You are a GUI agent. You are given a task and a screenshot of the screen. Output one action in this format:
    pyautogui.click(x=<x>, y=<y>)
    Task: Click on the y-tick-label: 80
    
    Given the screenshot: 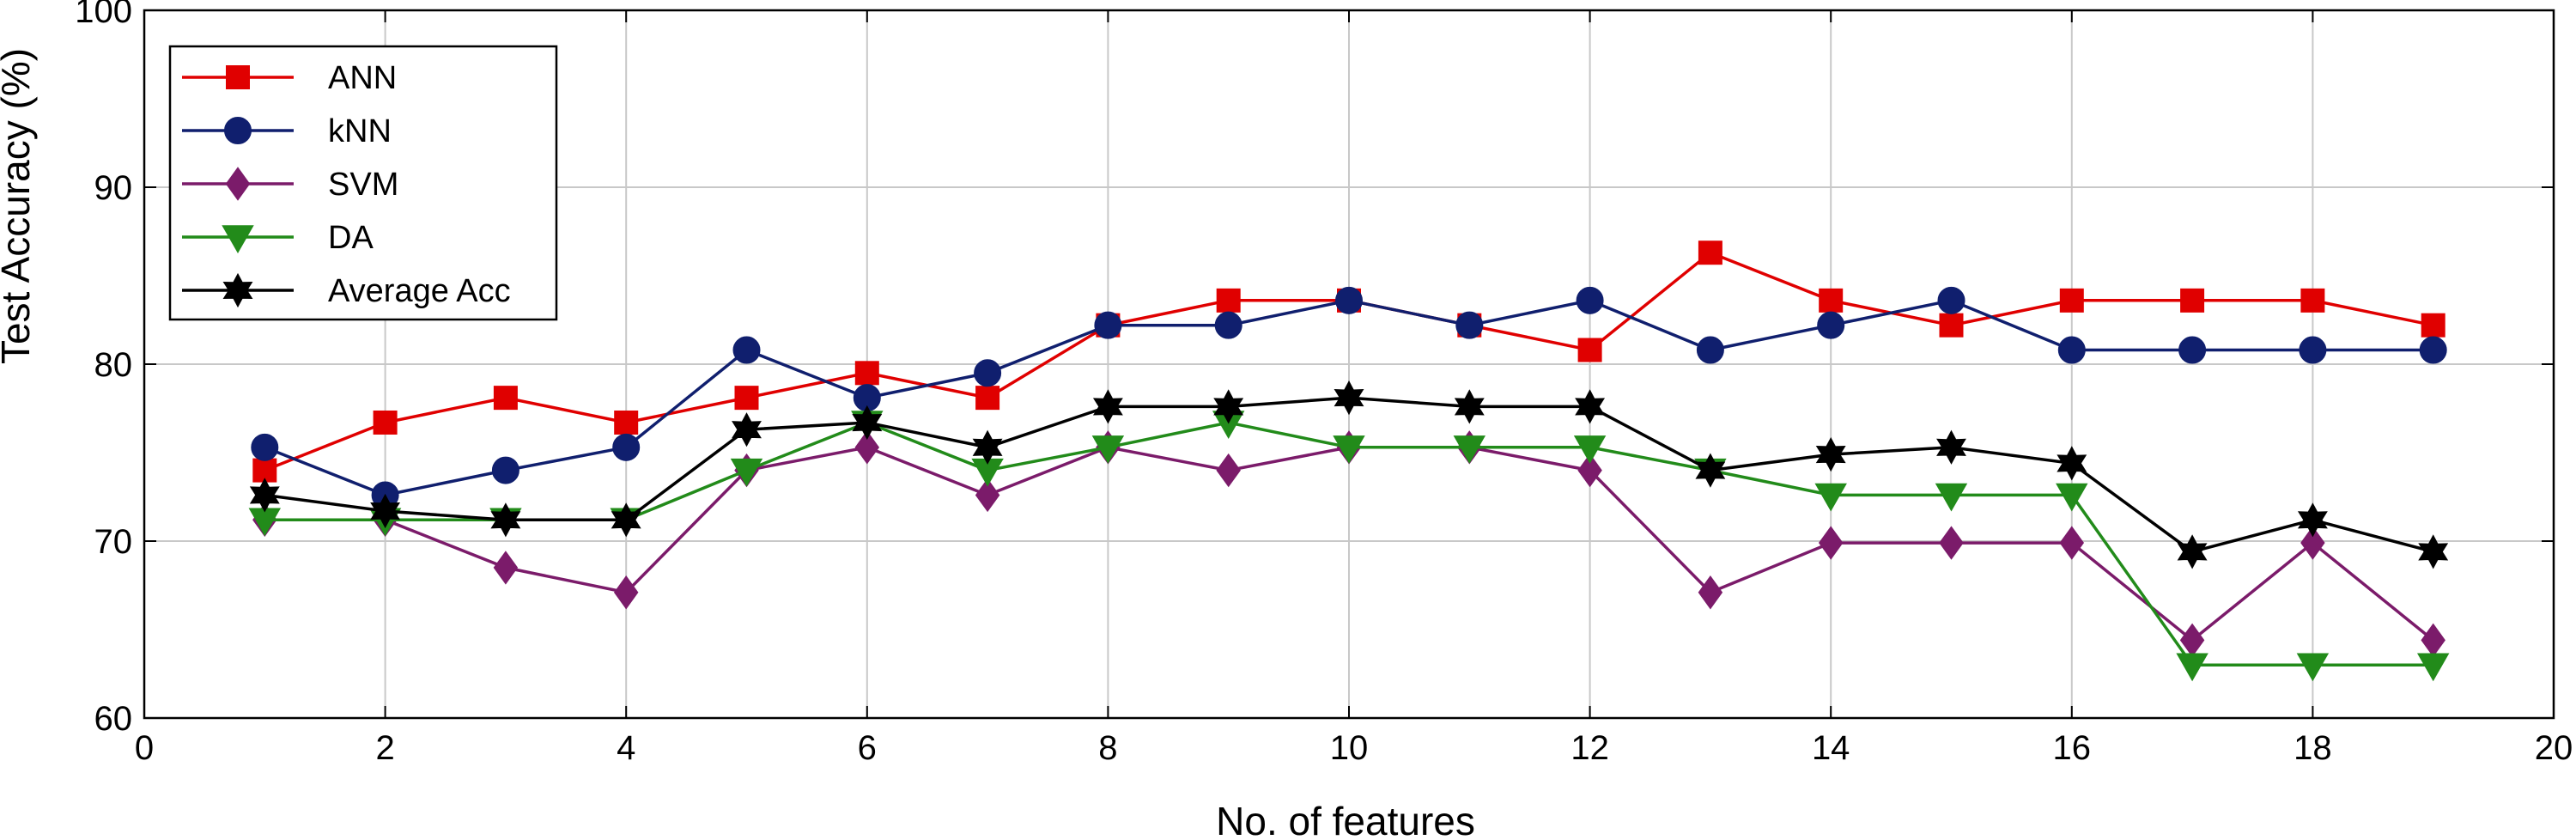 What is the action you would take?
    pyautogui.click(x=113, y=365)
    